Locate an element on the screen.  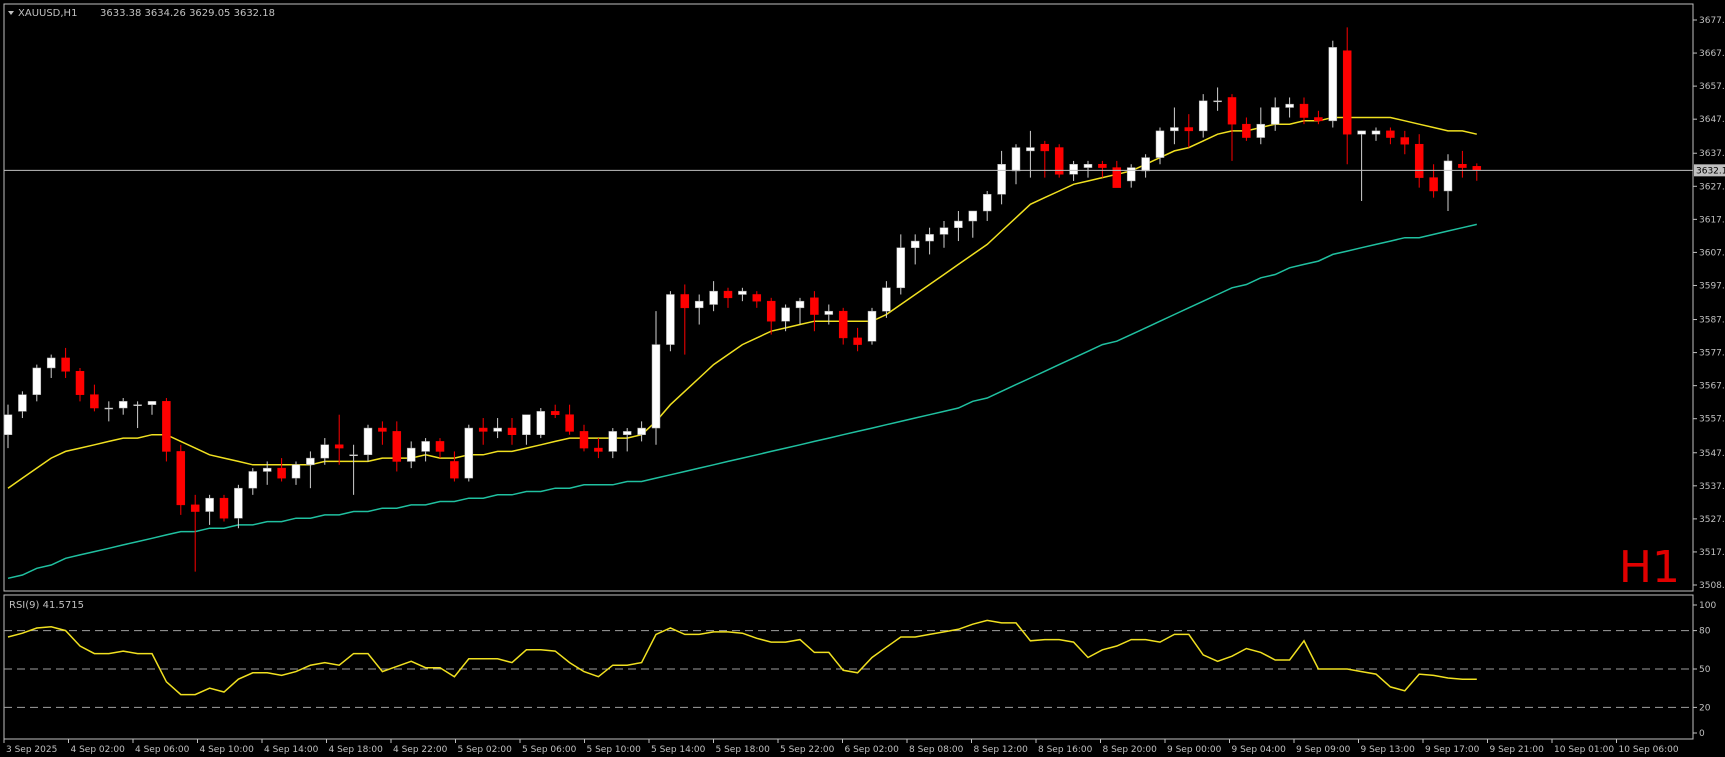
time-tick-label: 5 Sep 06:00 is located at coordinates (549, 750).